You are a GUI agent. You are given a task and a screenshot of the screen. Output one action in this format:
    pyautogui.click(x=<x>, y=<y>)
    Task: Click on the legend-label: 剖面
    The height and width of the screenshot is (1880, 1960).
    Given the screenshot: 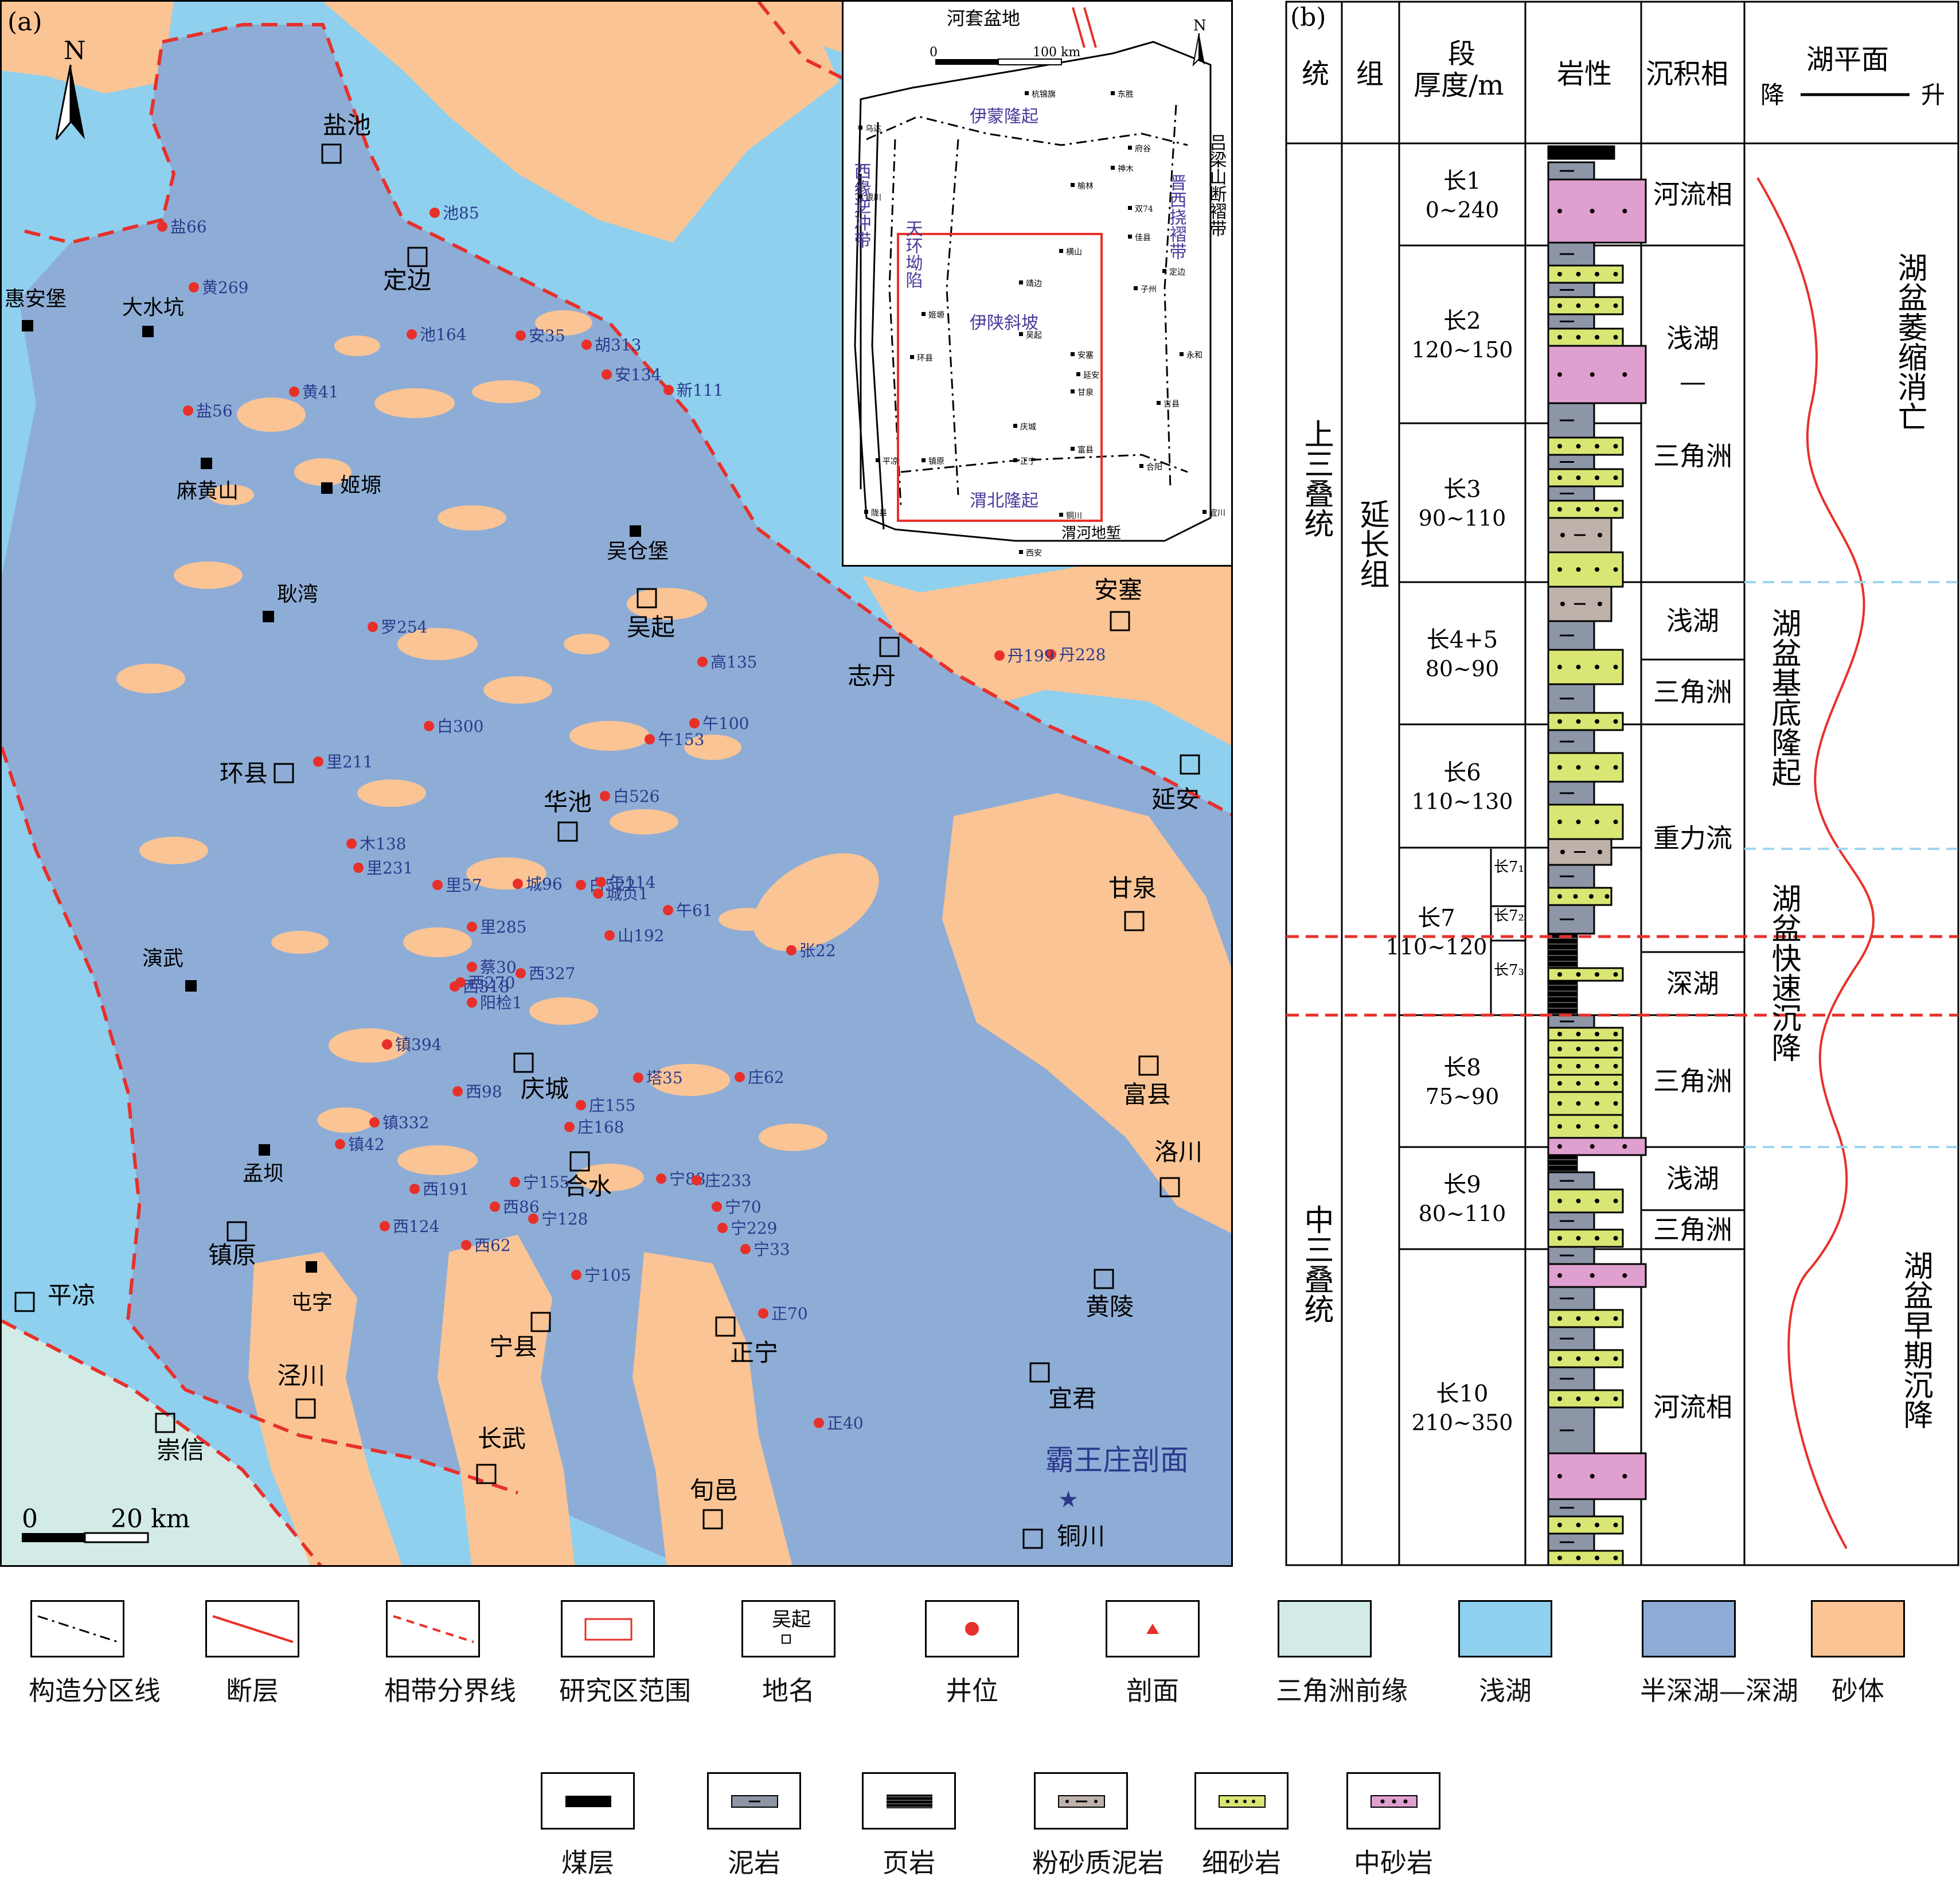 What is the action you would take?
    pyautogui.click(x=1152, y=1690)
    